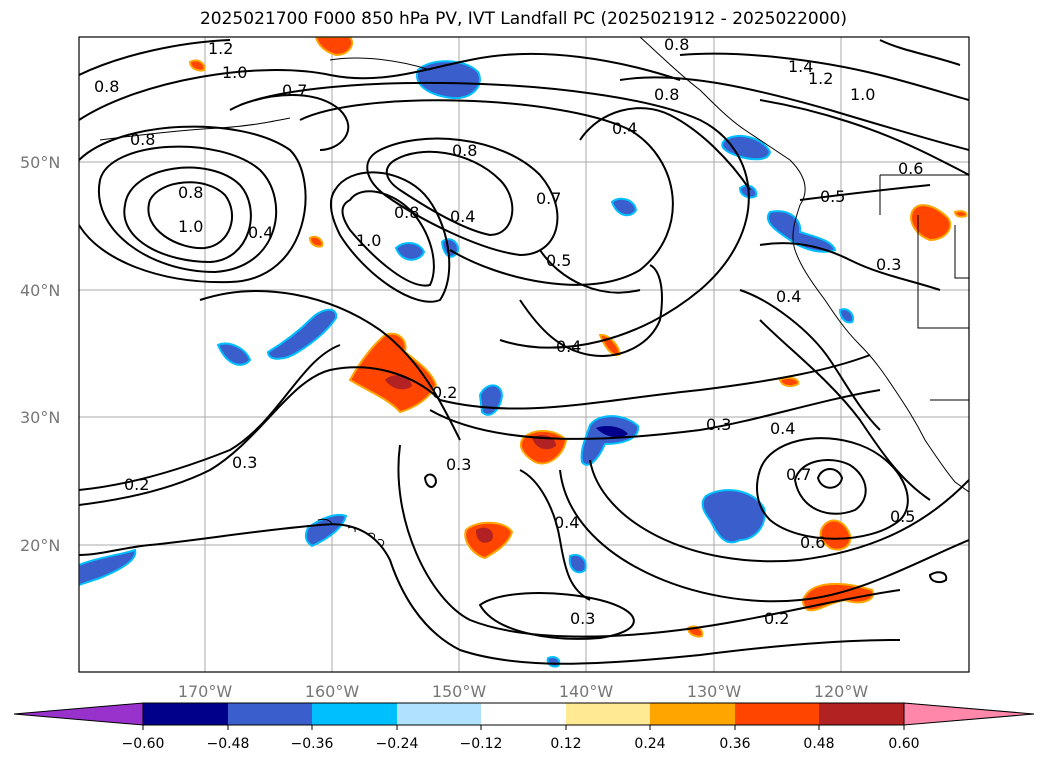 This screenshot has width=1047, height=765. What do you see at coordinates (459, 691) in the screenshot?
I see `lon-label: 150°W` at bounding box center [459, 691].